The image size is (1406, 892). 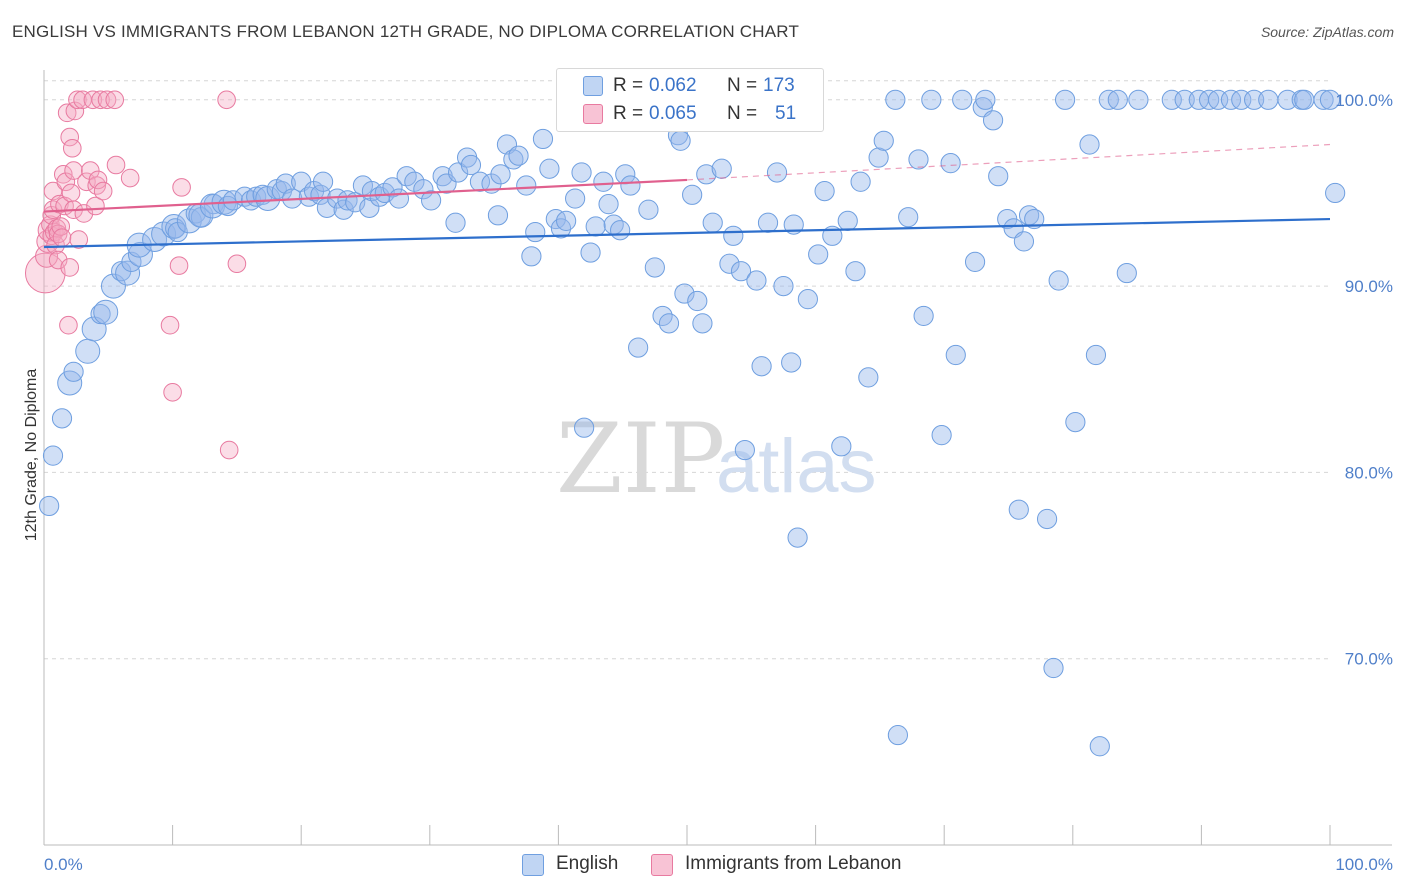 I want to click on r-value: 0.062, so click(x=673, y=85).